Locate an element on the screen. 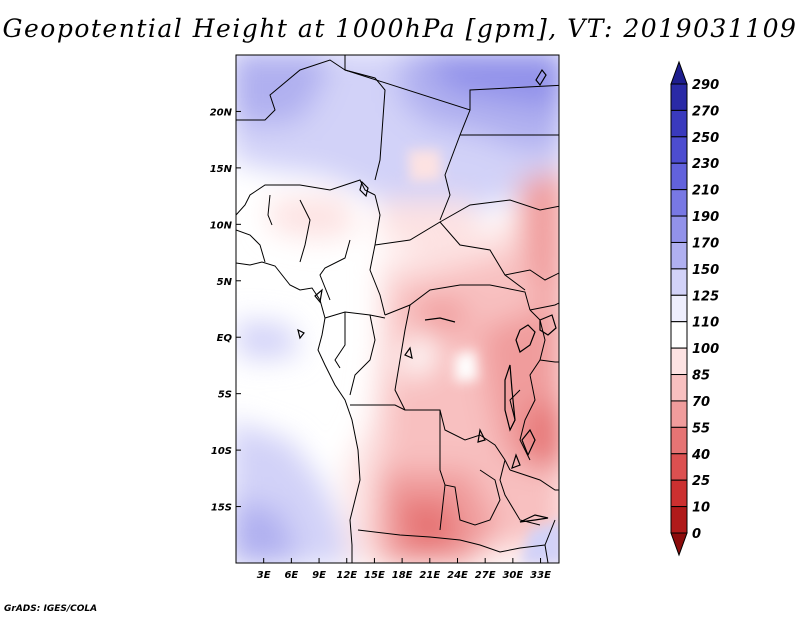 The image size is (800, 618). lon-tick-label: 24E is located at coordinates (457, 575).